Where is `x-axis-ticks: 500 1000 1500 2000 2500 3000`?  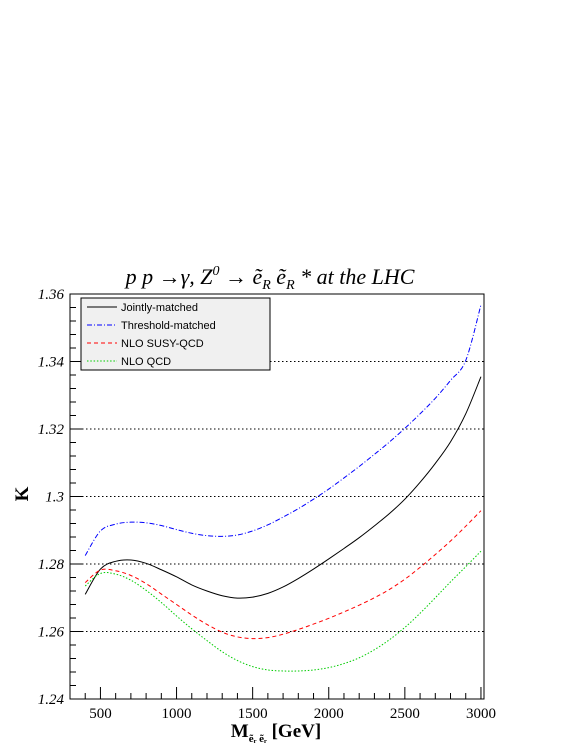 x-axis-ticks: 500 1000 1500 2000 2500 3000 is located at coordinates (290, 704).